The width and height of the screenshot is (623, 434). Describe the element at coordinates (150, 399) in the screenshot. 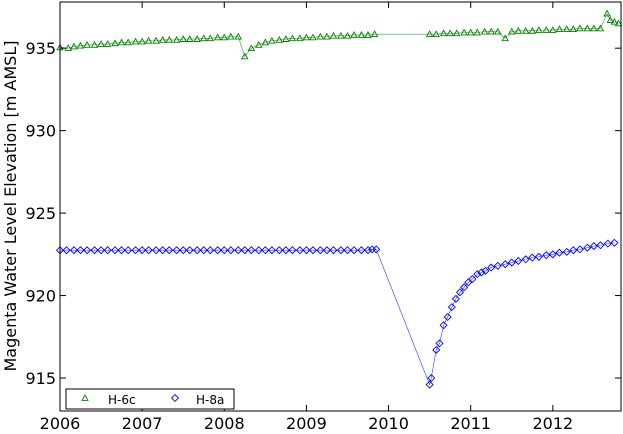

I see `legend-box` at that location.